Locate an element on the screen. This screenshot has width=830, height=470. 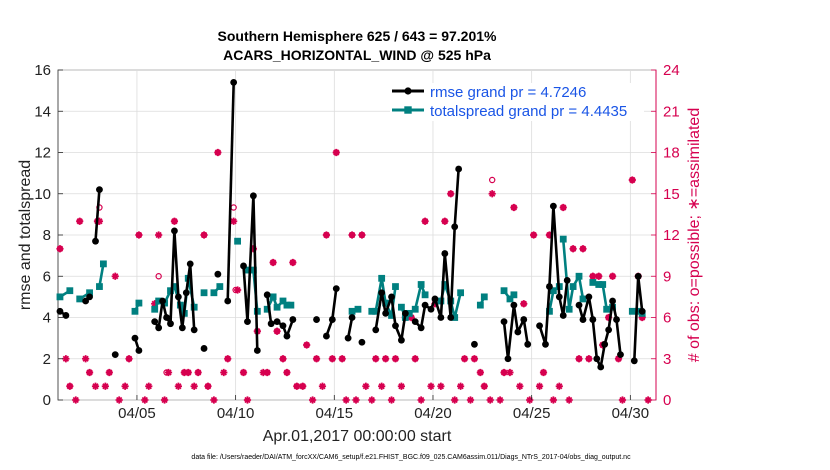
y-tick-label: 12 is located at coordinates (42, 153).